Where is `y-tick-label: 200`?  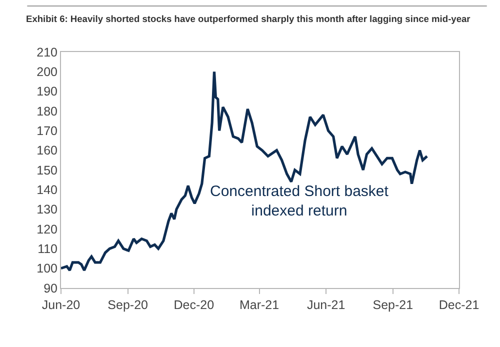
y-tick-label: 200 is located at coordinates (47, 72).